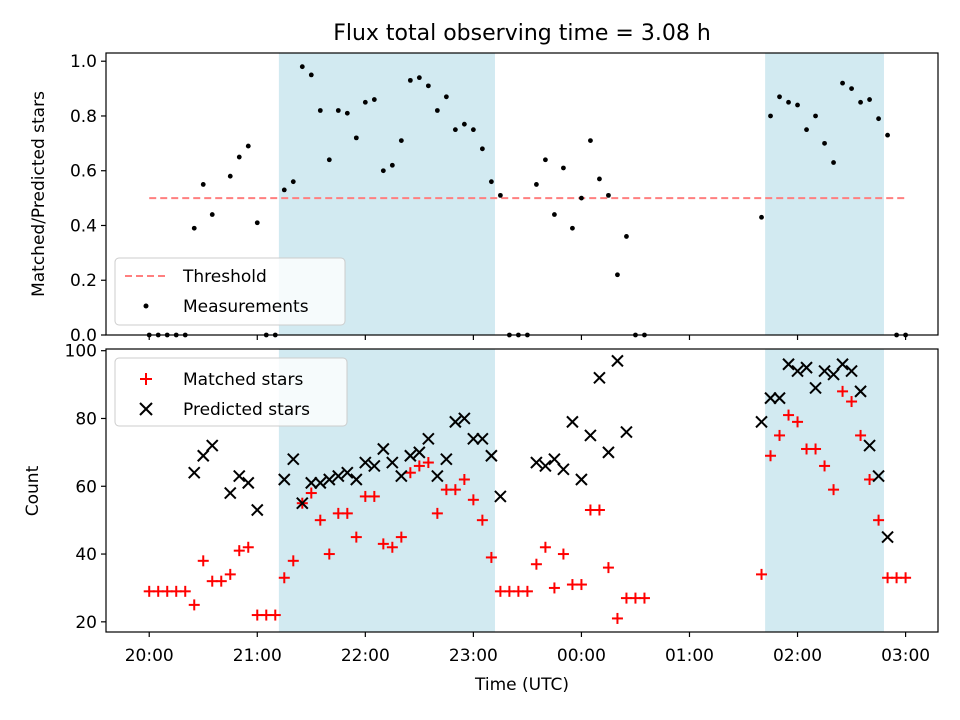 The width and height of the screenshot is (960, 720). Describe the element at coordinates (231, 392) in the screenshot. I see `bottom-legend: Matched stars Predicted stars` at that location.